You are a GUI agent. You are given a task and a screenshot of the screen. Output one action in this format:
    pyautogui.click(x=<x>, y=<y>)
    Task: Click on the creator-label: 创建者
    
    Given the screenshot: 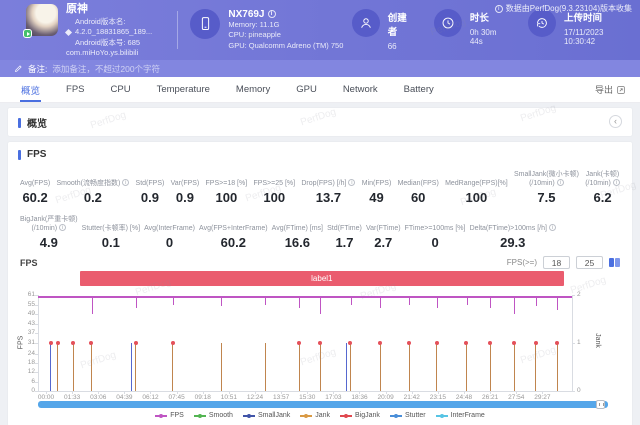 What is the action you would take?
    pyautogui.click(x=397, y=25)
    